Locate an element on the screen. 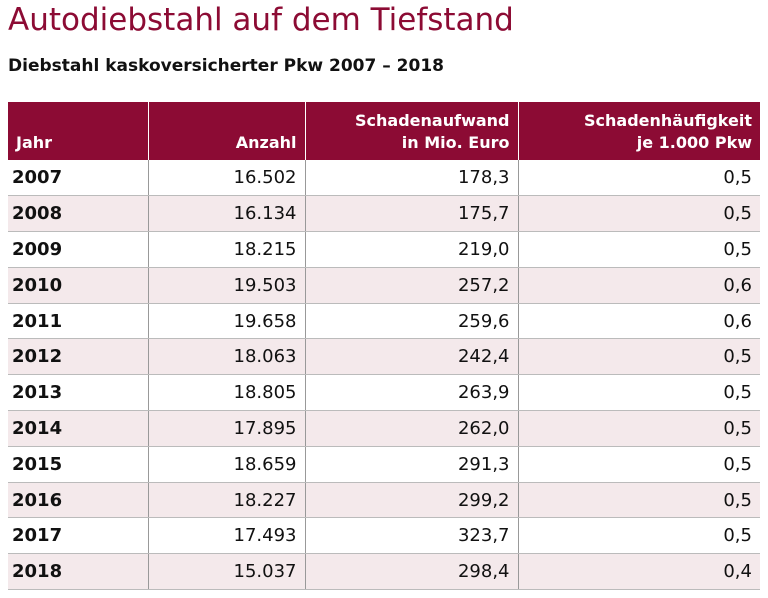 The width and height of the screenshot is (768, 598). value-cell: 0,4 is located at coordinates (638, 572).